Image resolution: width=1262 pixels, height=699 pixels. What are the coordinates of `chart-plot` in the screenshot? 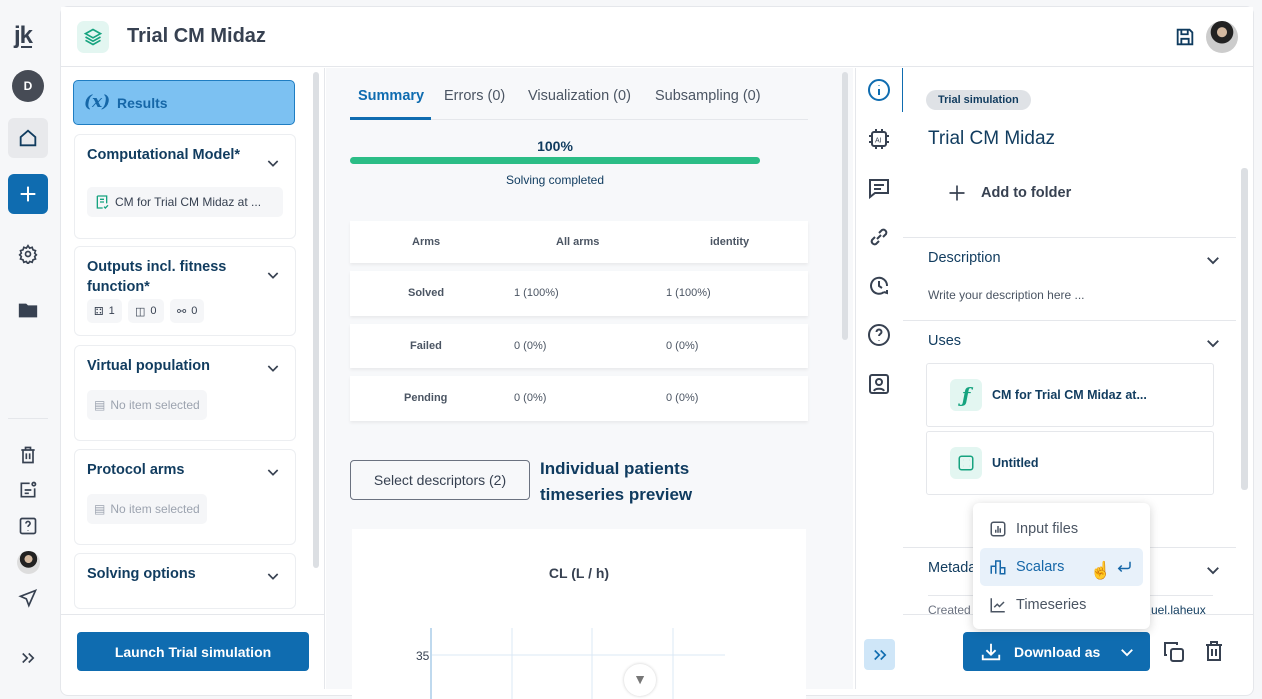 It's located at (577, 663).